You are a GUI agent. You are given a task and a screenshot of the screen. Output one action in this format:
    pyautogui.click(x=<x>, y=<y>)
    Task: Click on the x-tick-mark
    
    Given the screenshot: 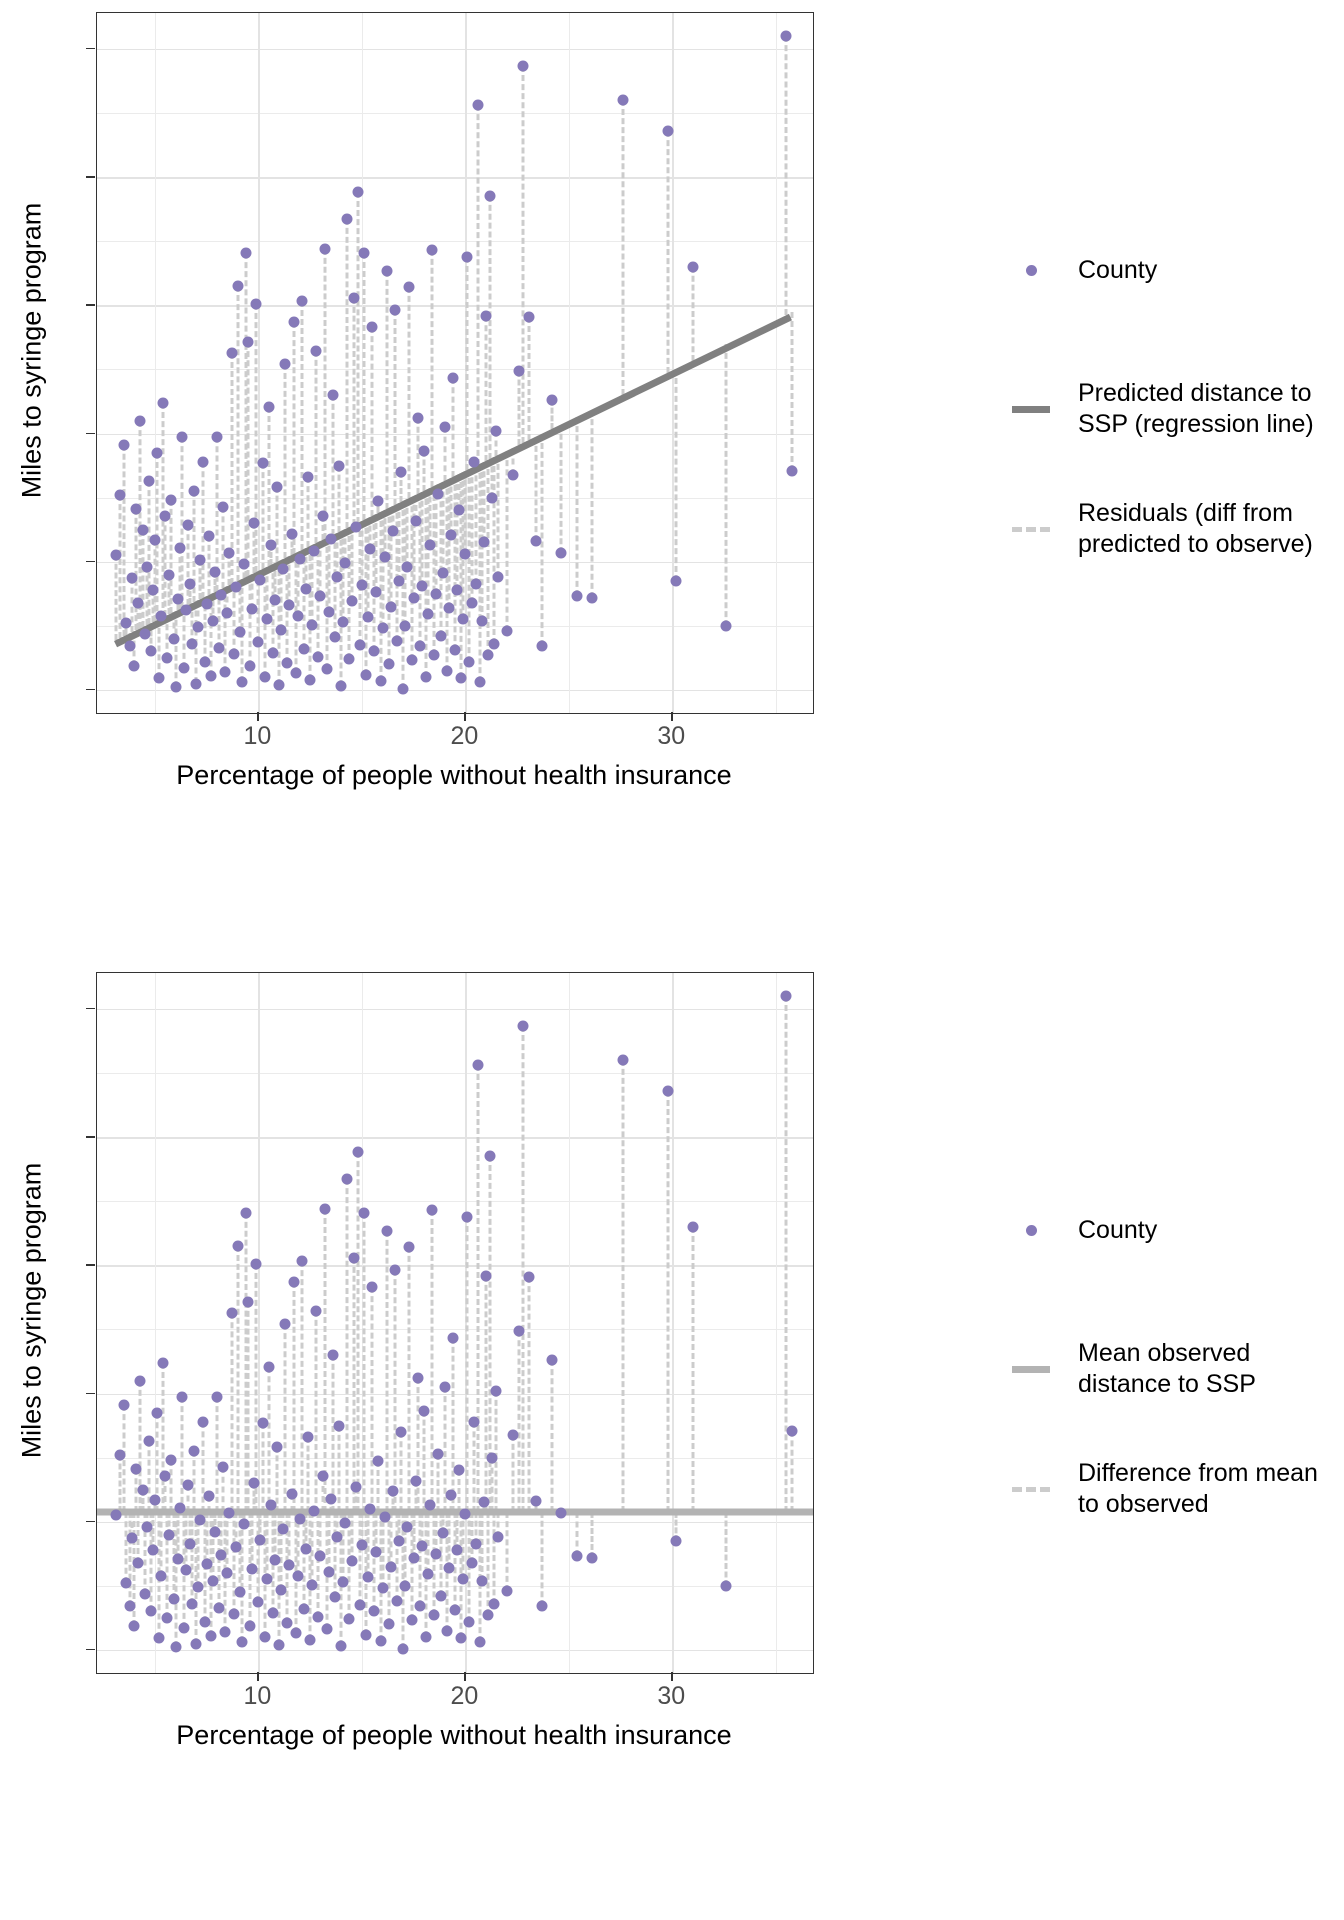 What is the action you would take?
    pyautogui.click(x=258, y=716)
    